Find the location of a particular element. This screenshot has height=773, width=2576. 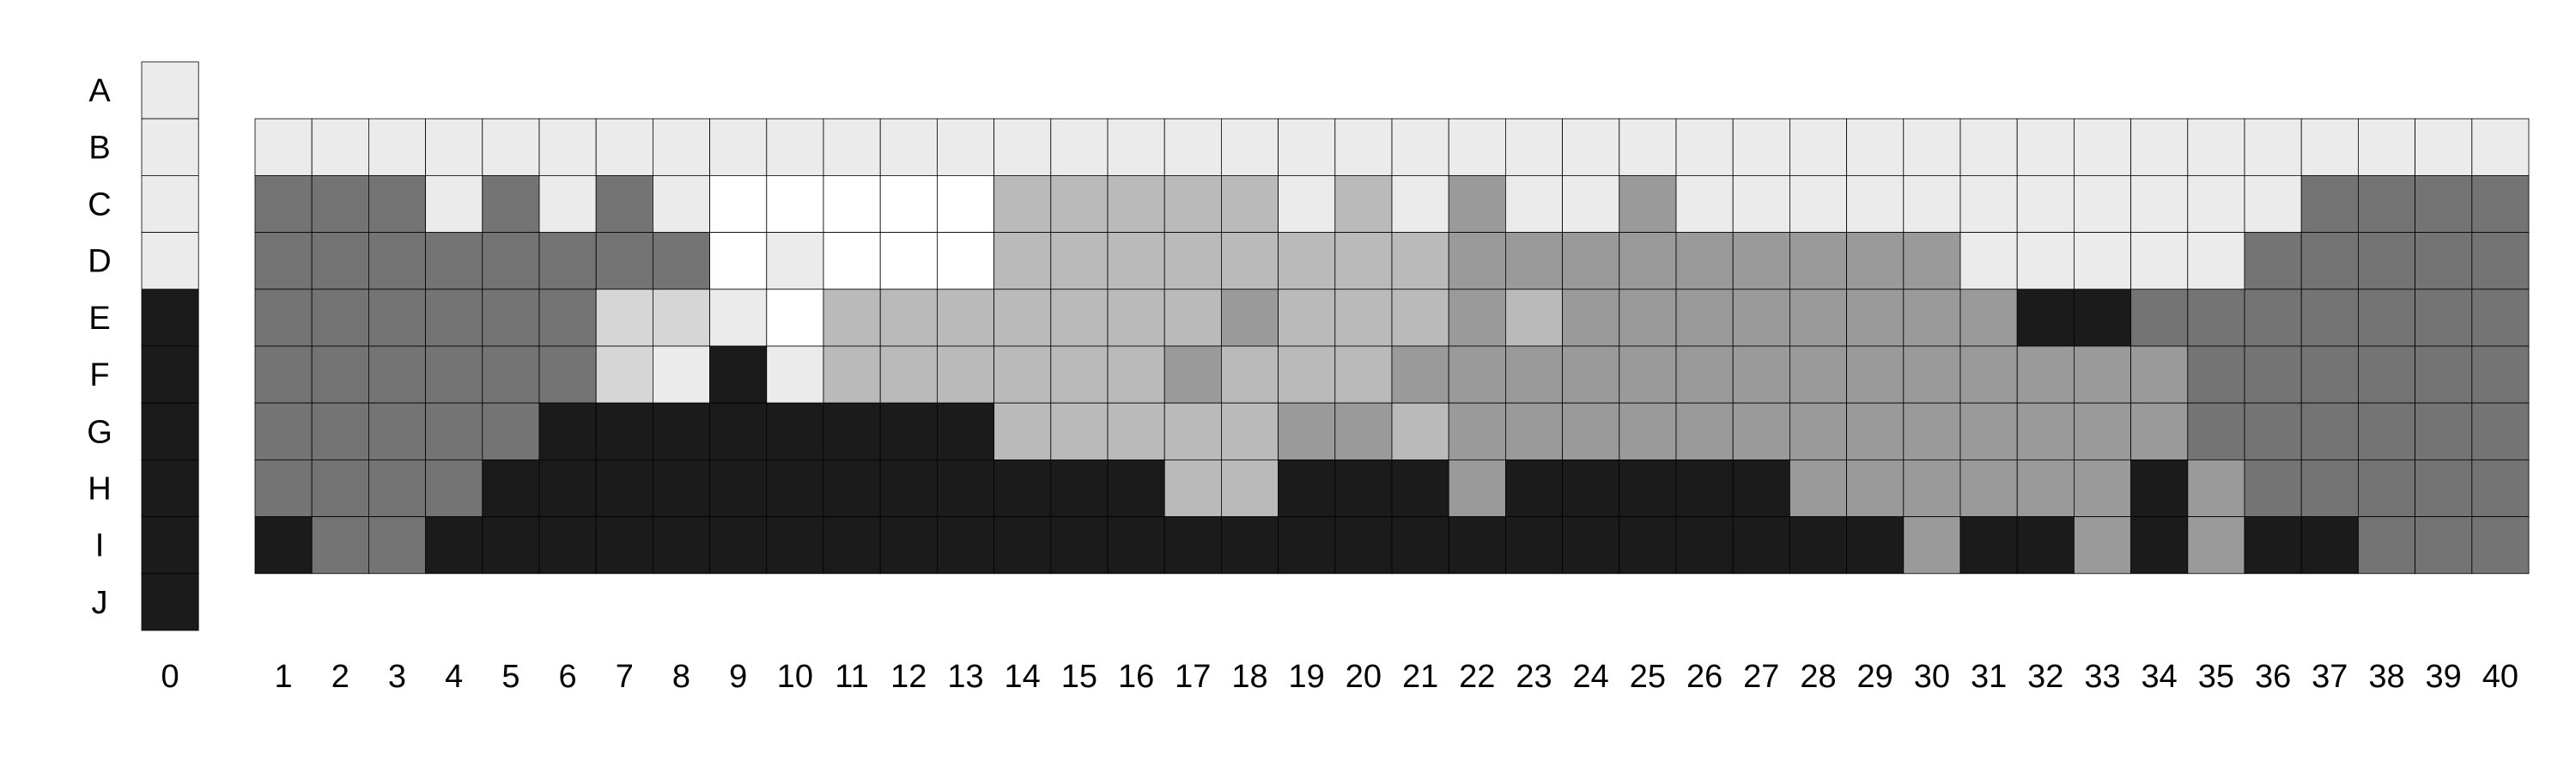

column-label-15: 15 is located at coordinates (1079, 677).